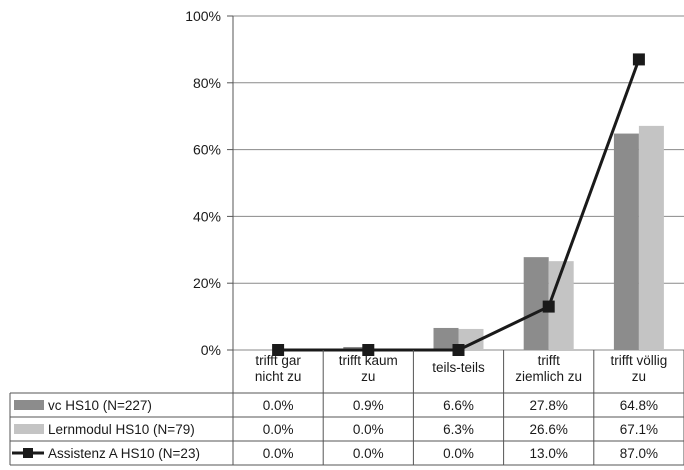  I want to click on category-label: trifft, so click(549, 360).